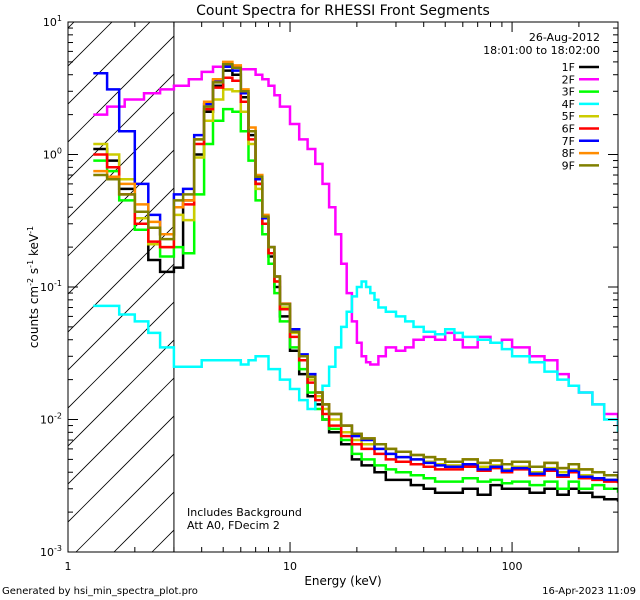  Describe the element at coordinates (568, 79) in the screenshot. I see `legend-label-2F: 2F` at that location.